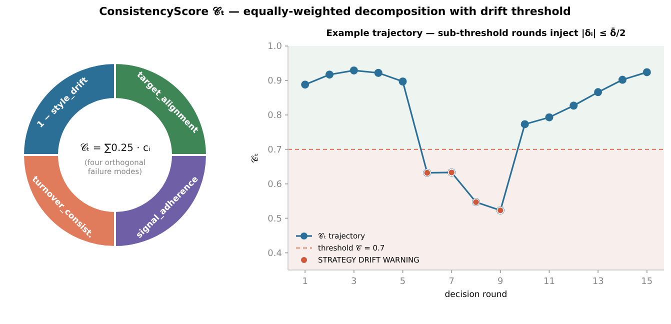  What do you see at coordinates (451, 282) in the screenshot?
I see `x-tick-label: 7` at bounding box center [451, 282].